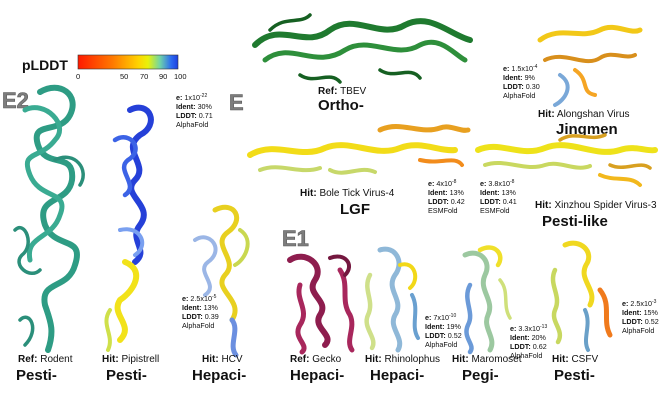 This screenshot has width=663, height=404. Describe the element at coordinates (163, 76) in the screenshot. I see `colorbar-tick: 90` at that location.